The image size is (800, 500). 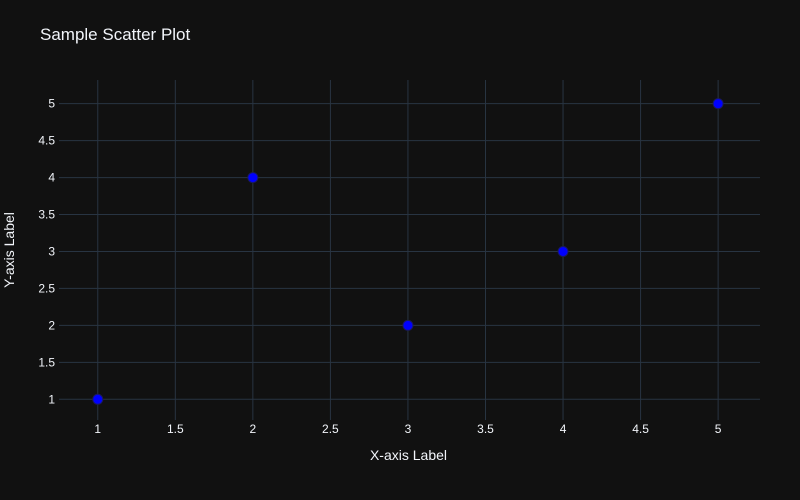 I want to click on y-tick-label: 4.5, so click(x=46, y=141).